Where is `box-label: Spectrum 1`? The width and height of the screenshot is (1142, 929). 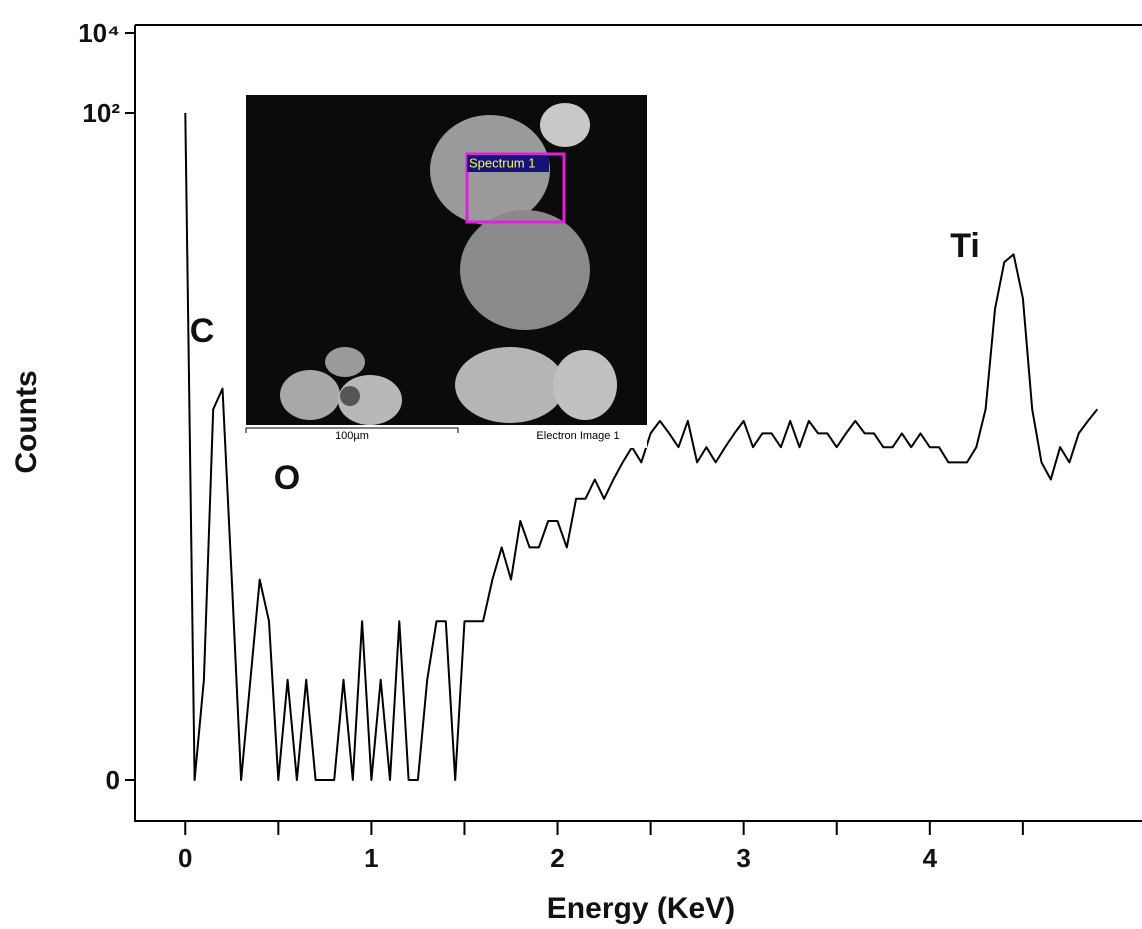 box-label: Spectrum 1 is located at coordinates (502, 162).